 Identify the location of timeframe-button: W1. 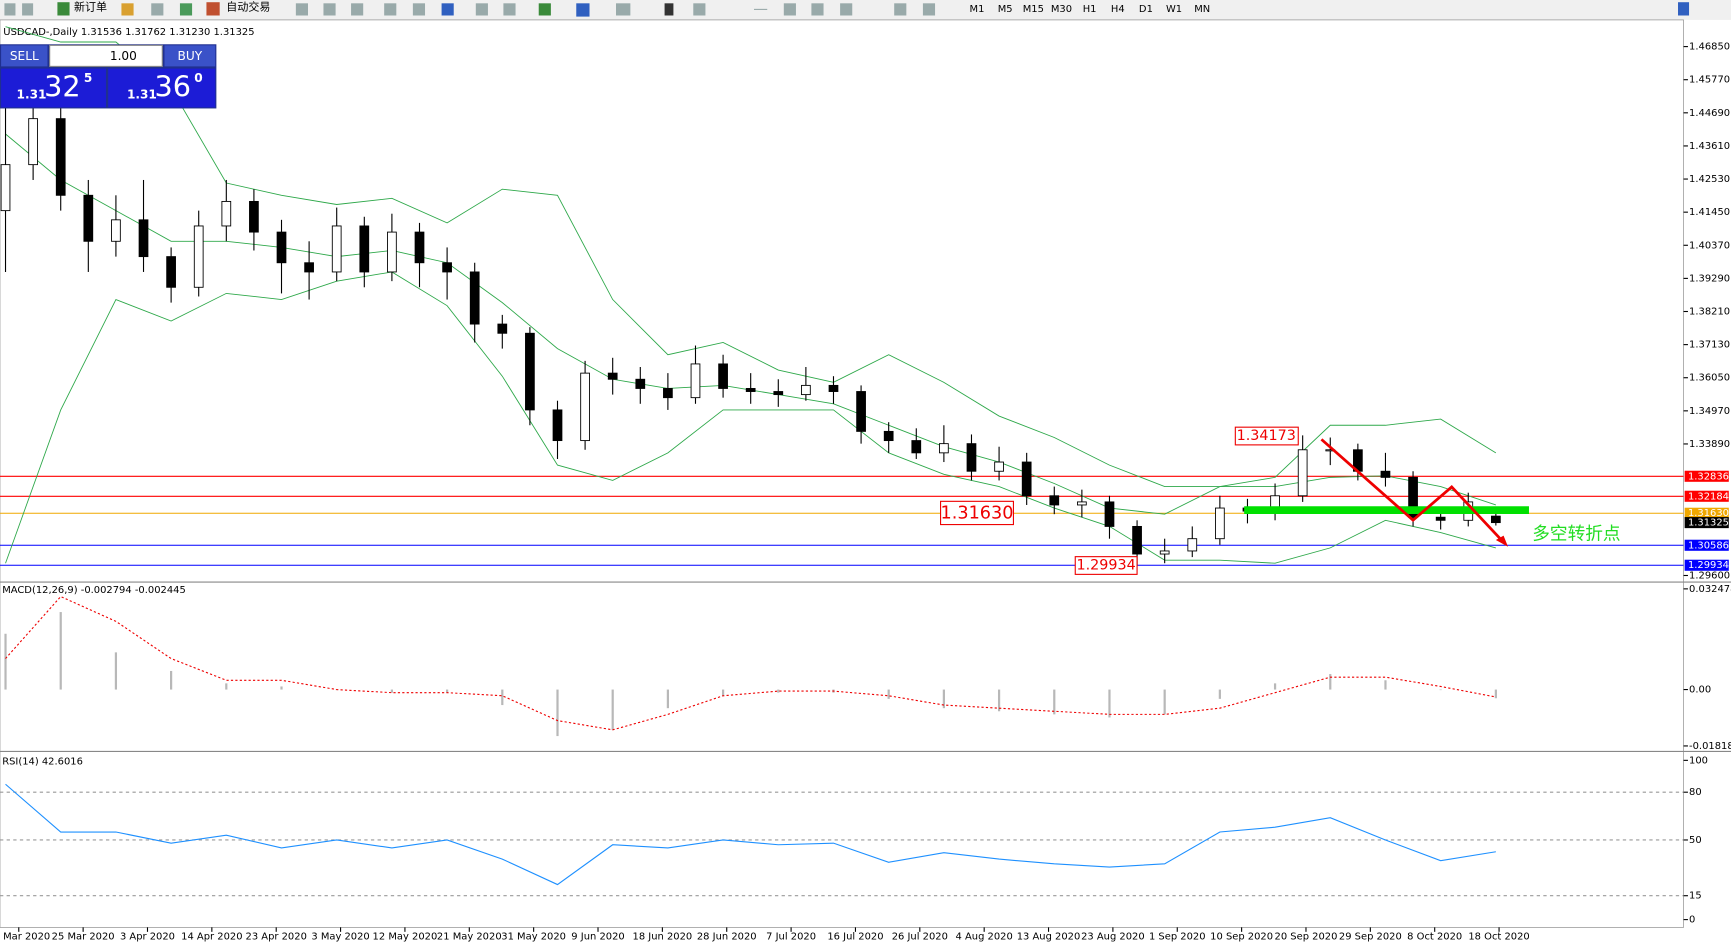
(1174, 9).